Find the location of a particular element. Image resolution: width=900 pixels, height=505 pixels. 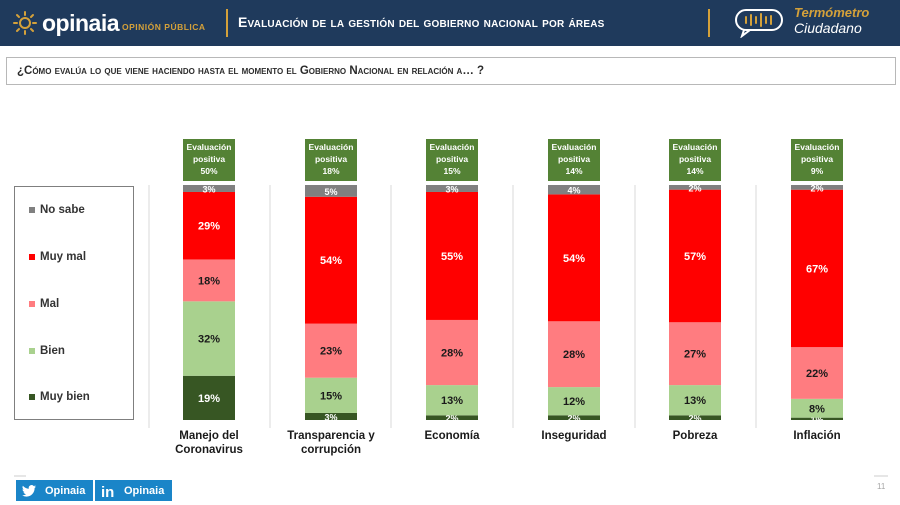

category-label: Transparencia y is located at coordinates (331, 436).